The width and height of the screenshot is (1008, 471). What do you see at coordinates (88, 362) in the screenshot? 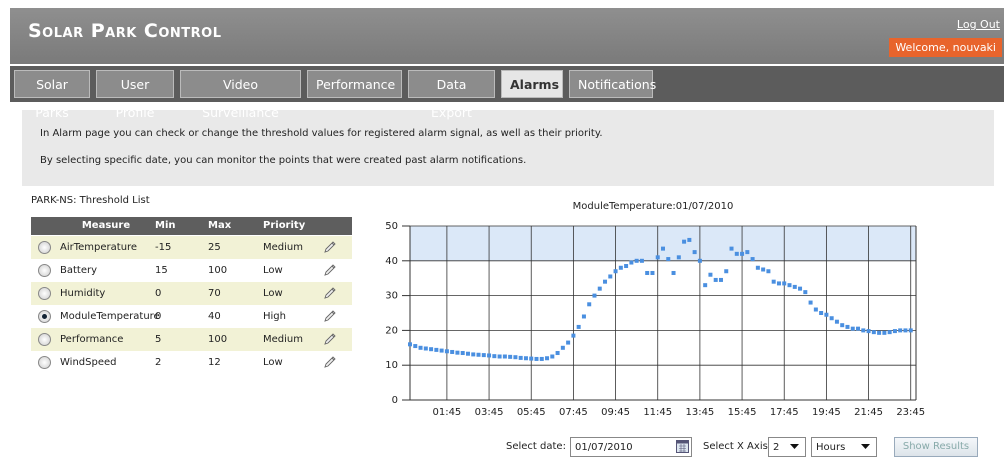
I see `table-cell: WindSpeed` at bounding box center [88, 362].